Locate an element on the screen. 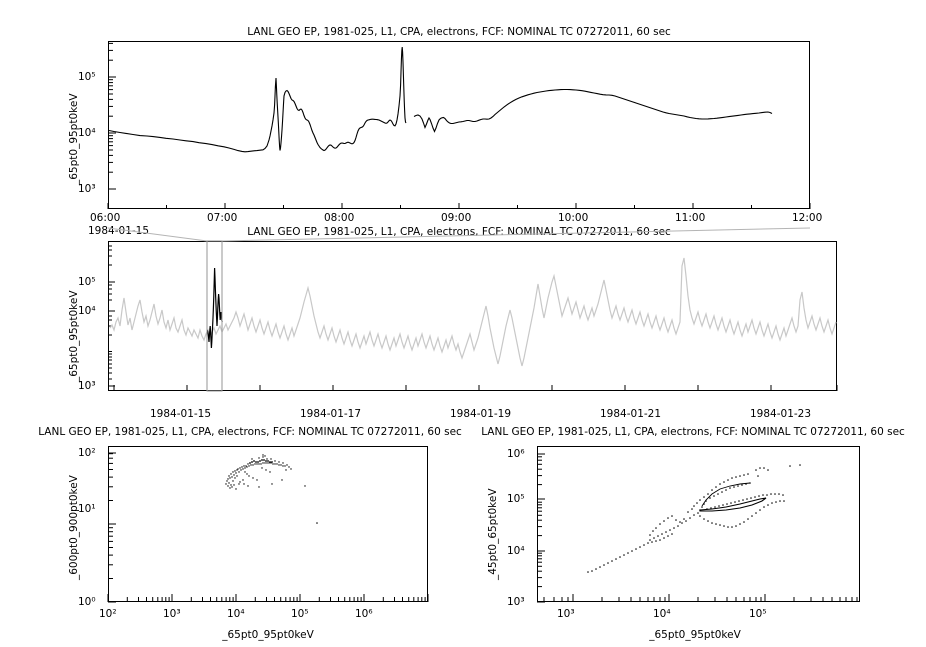 Image resolution: width=926 pixels, height=647 pixels. panel2-highlight-trace is located at coordinates (214, 308).